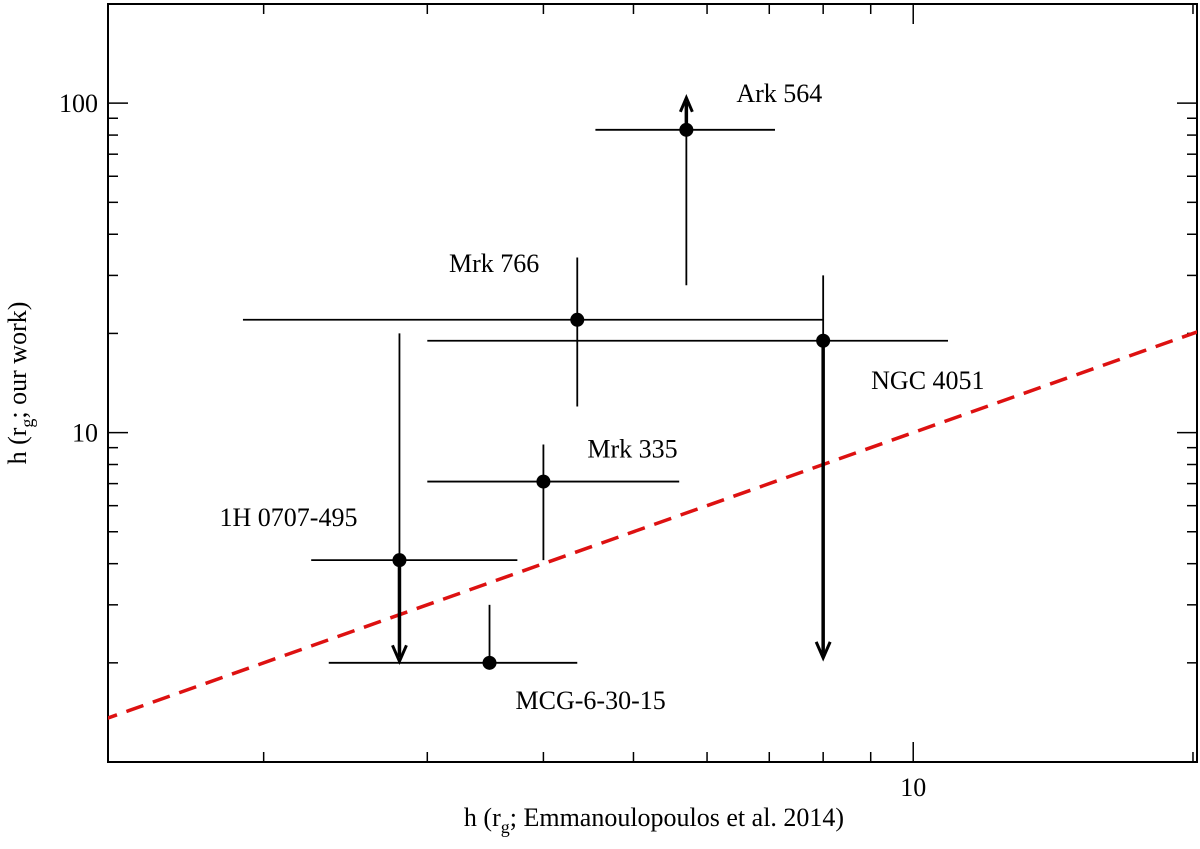 This screenshot has width=1200, height=849. I want to click on point-label: MCG-6-30-15, so click(591, 700).